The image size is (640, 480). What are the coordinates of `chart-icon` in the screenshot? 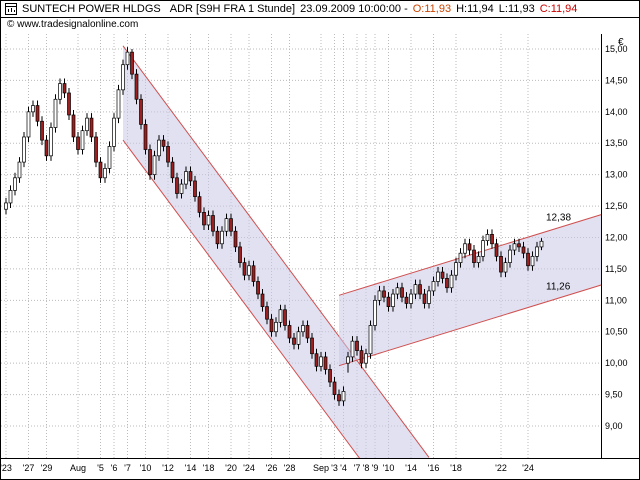 It's located at (11, 9).